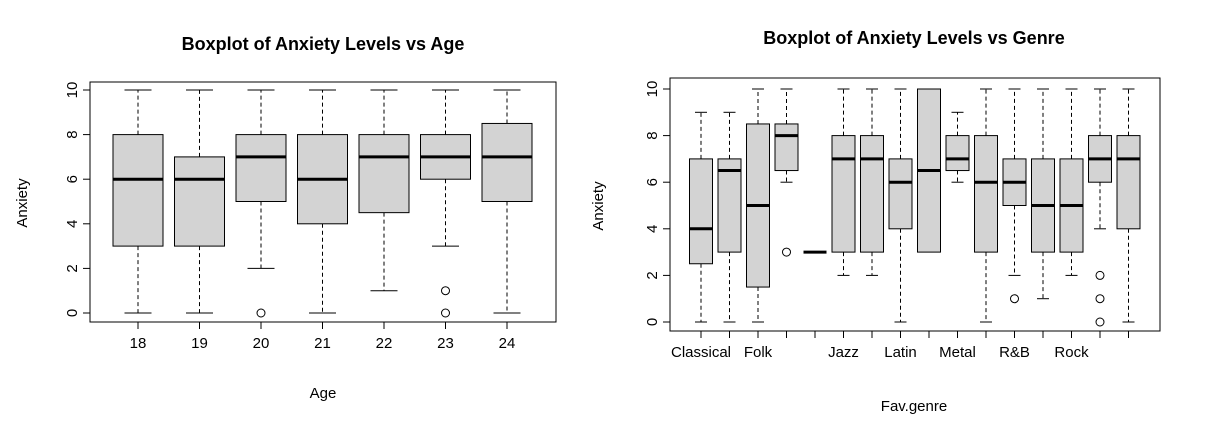 The height and width of the screenshot is (435, 1212). Describe the element at coordinates (445, 343) in the screenshot. I see `x-tick-label: 23` at that location.